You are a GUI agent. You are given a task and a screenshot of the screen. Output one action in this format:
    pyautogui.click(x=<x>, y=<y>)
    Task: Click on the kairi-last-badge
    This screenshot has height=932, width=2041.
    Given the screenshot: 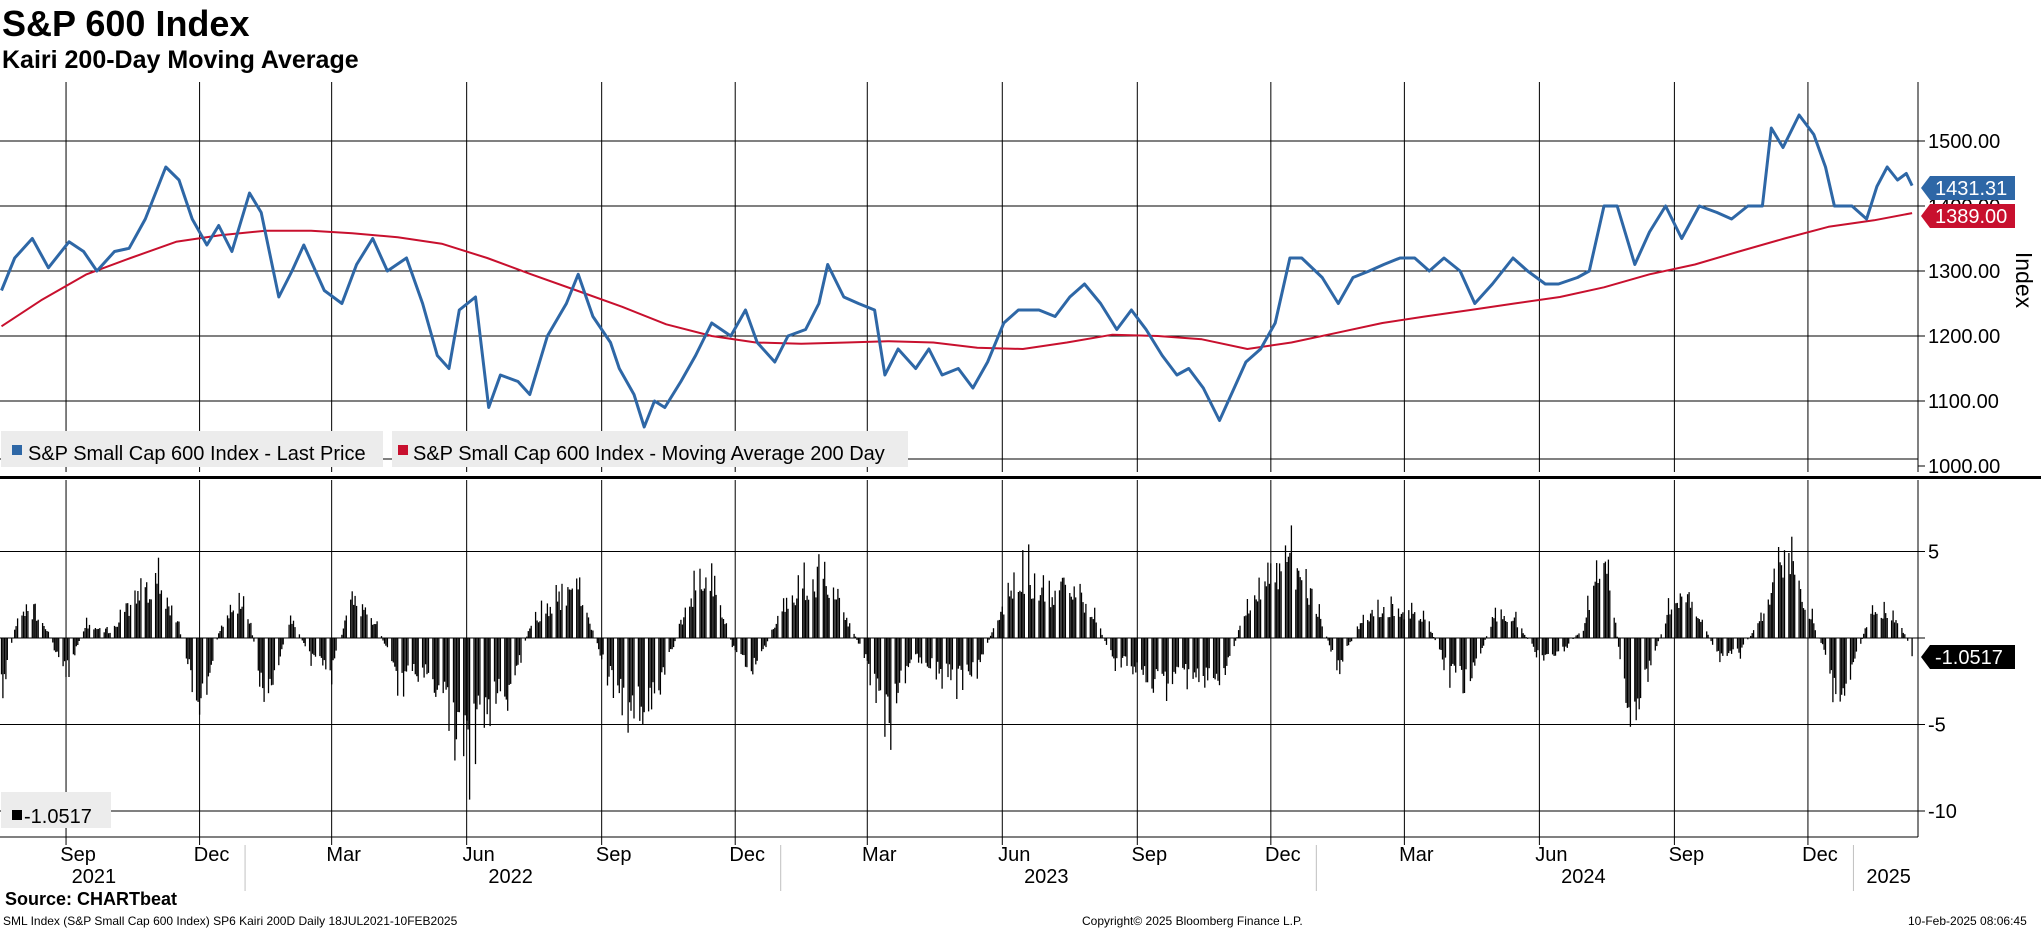 What is the action you would take?
    pyautogui.click(x=1968, y=657)
    